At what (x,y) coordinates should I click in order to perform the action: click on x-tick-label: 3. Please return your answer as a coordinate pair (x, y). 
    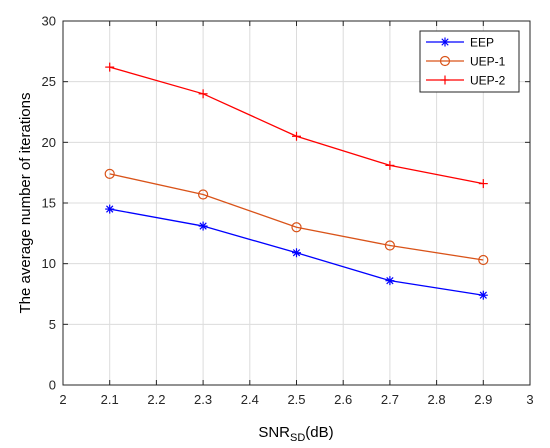
    Looking at the image, I should click on (529, 399).